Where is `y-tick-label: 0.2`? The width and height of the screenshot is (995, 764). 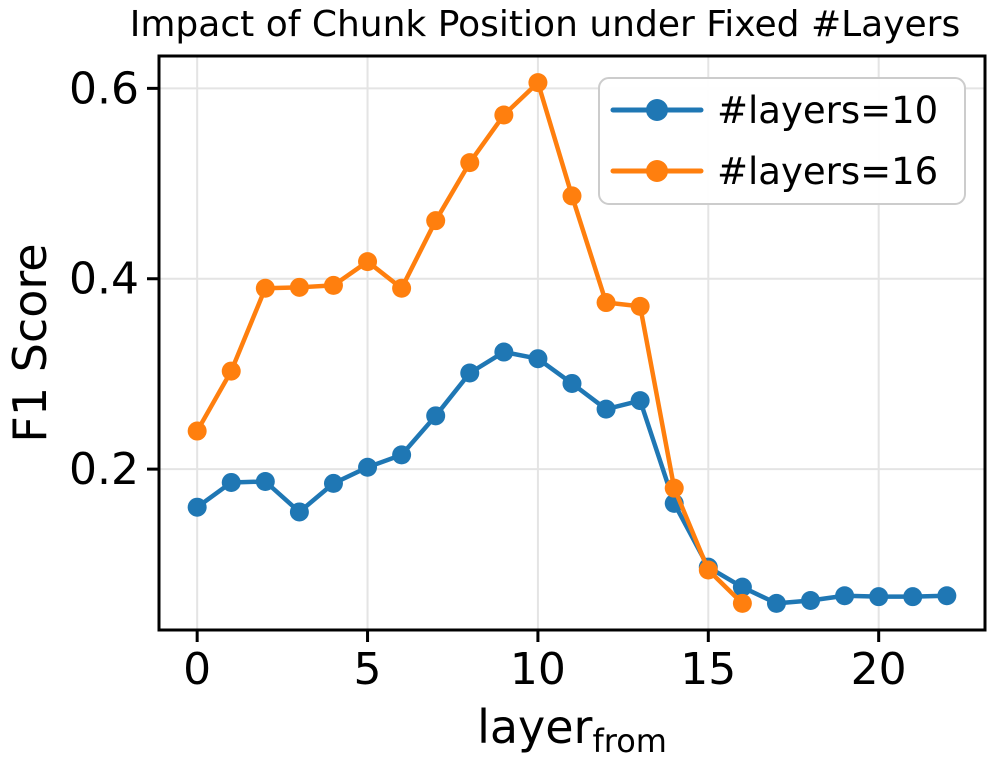 y-tick-label: 0.2 is located at coordinates (104, 469).